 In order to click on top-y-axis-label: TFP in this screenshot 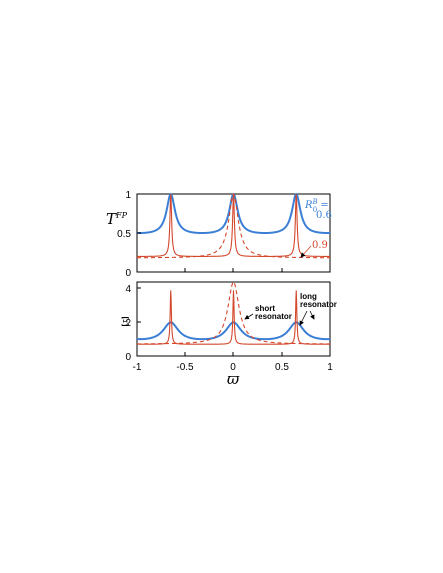, I will do `click(117, 219)`.